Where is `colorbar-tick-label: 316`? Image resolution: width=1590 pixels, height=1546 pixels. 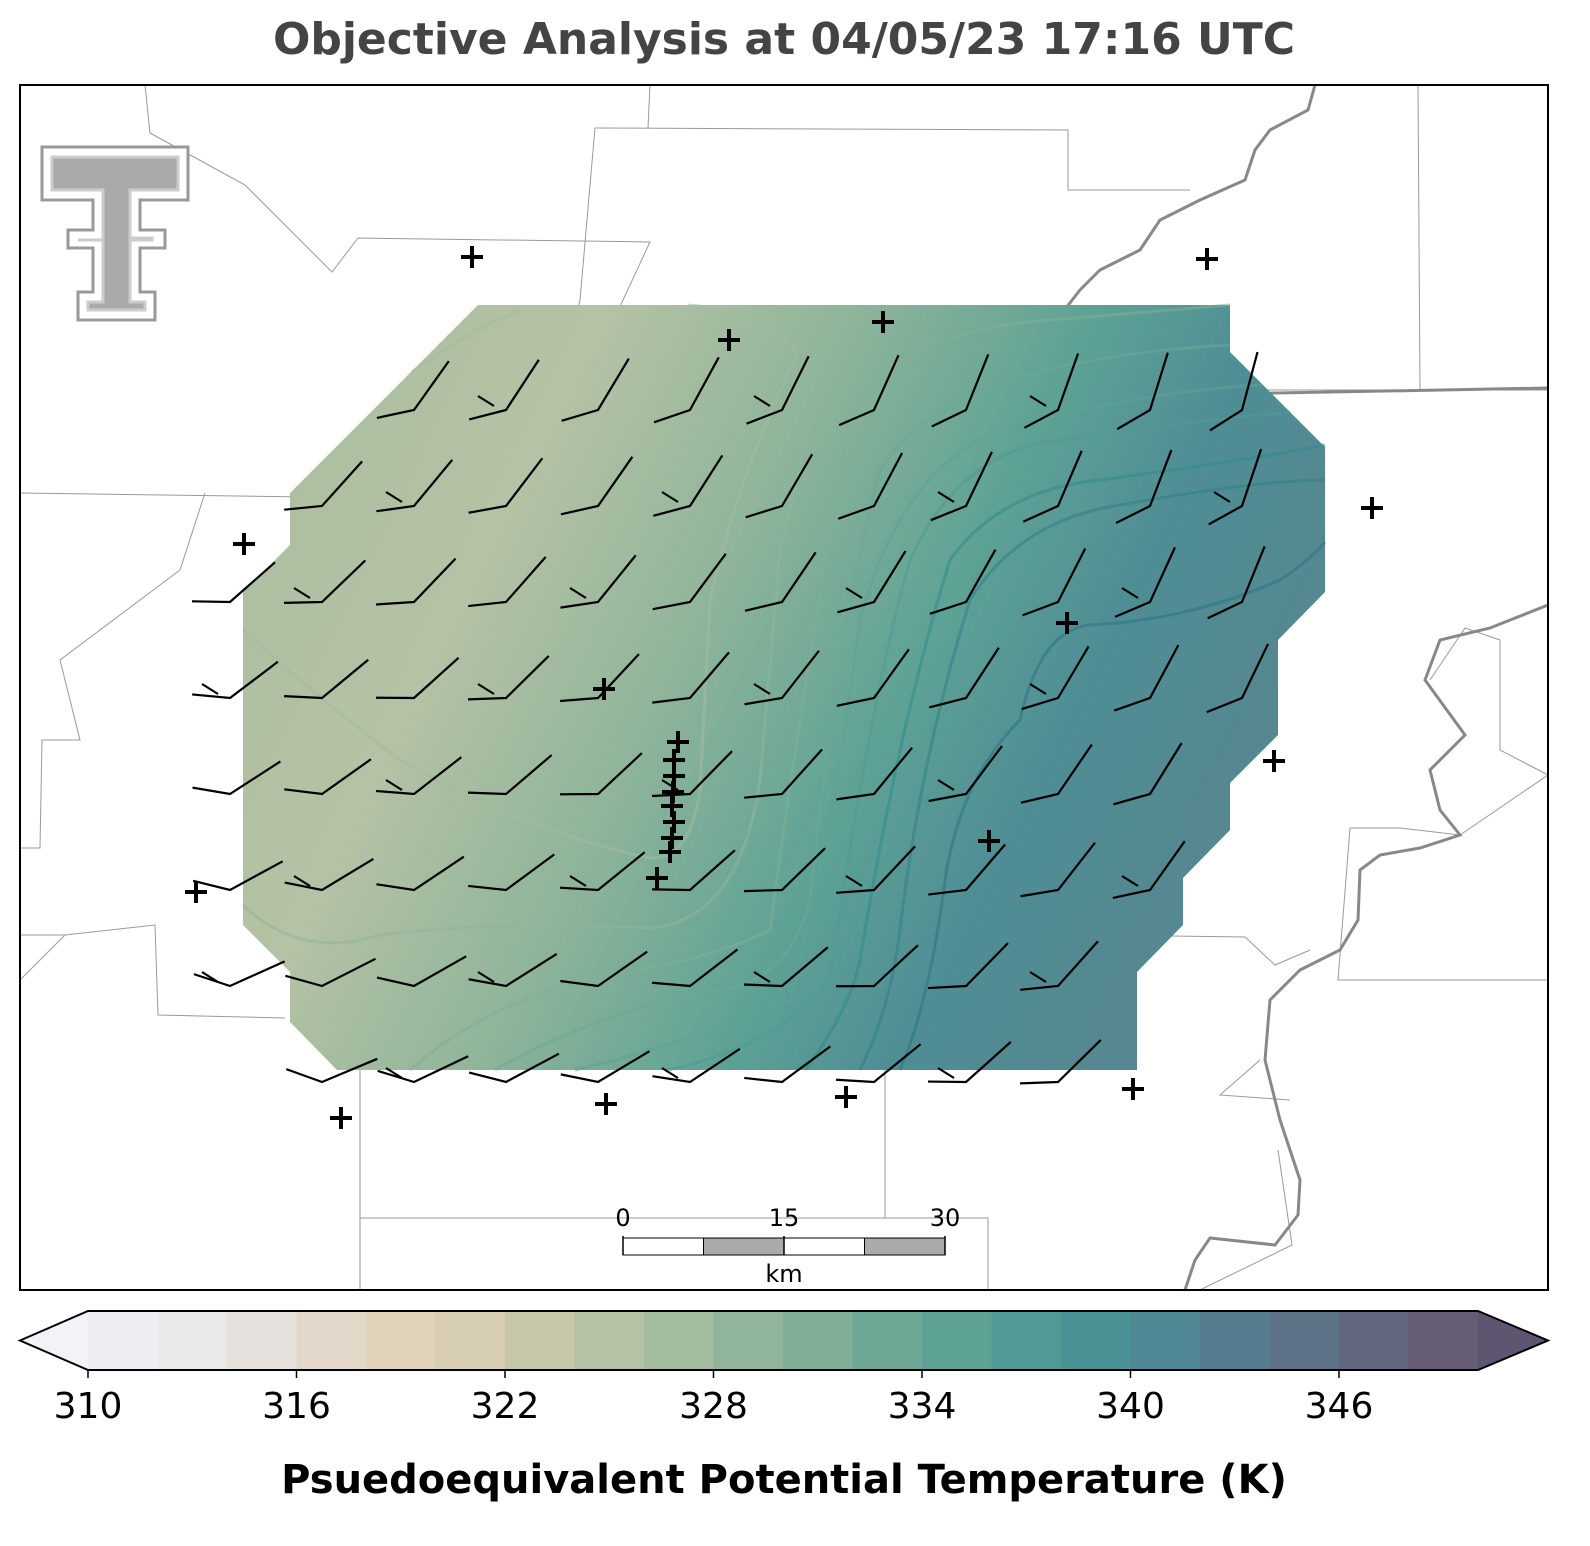 colorbar-tick-label: 316 is located at coordinates (296, 1406).